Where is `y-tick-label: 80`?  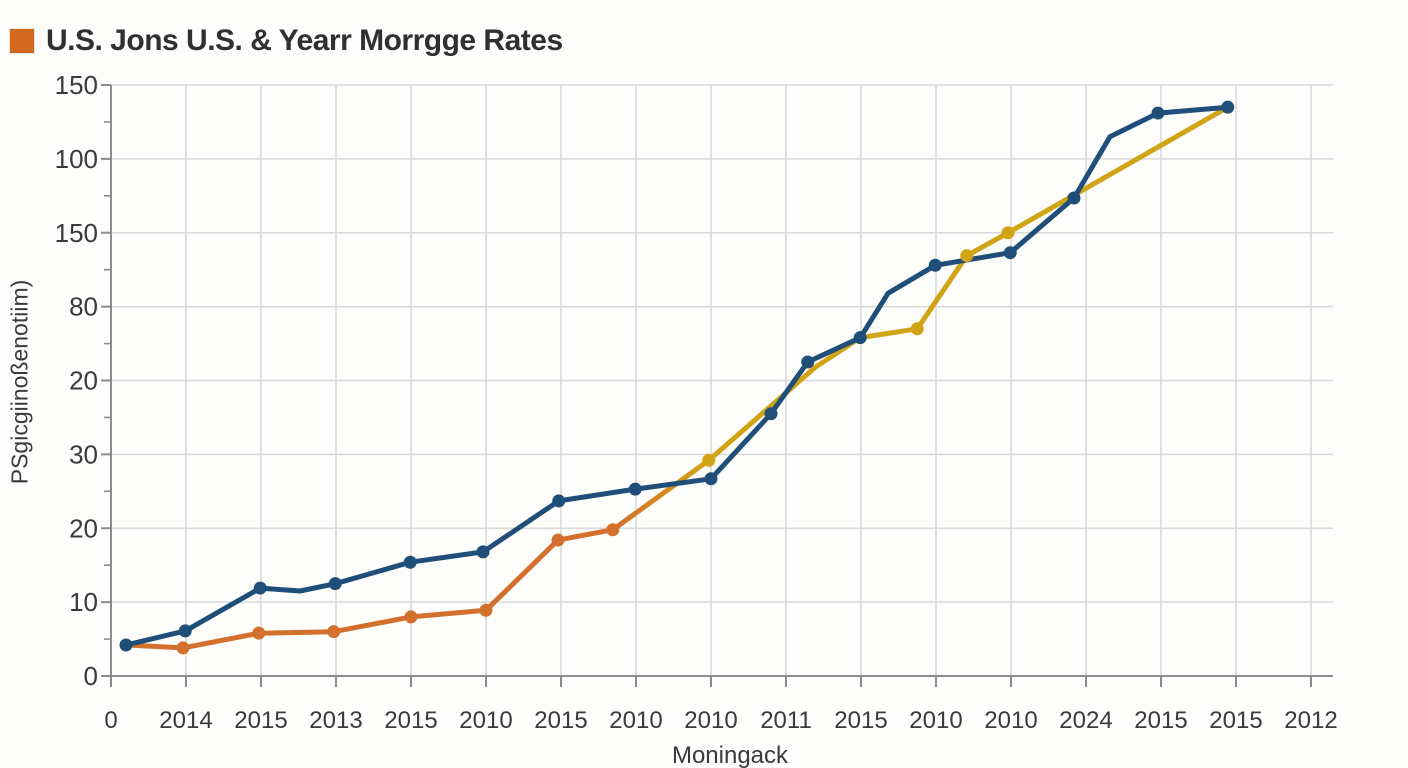 y-tick-label: 80 is located at coordinates (83, 307).